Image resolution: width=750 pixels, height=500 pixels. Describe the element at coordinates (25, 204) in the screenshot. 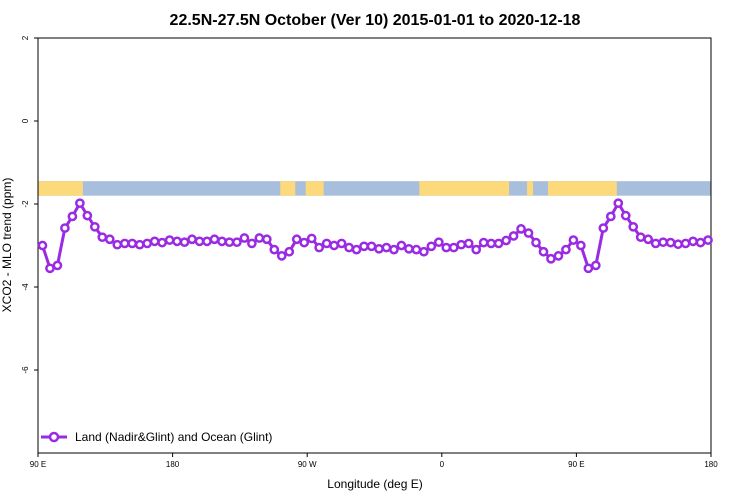

I see `y-tick-label: -2` at that location.